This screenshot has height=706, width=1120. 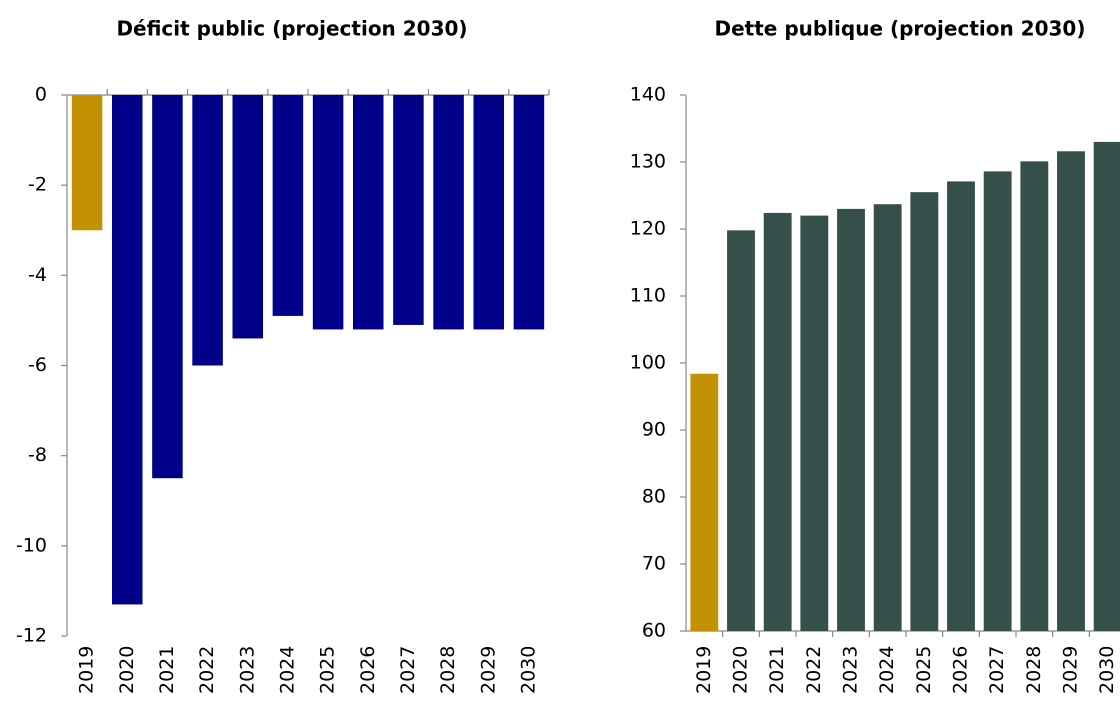 What do you see at coordinates (37, 365) in the screenshot?
I see `y-tick-label: -6` at bounding box center [37, 365].